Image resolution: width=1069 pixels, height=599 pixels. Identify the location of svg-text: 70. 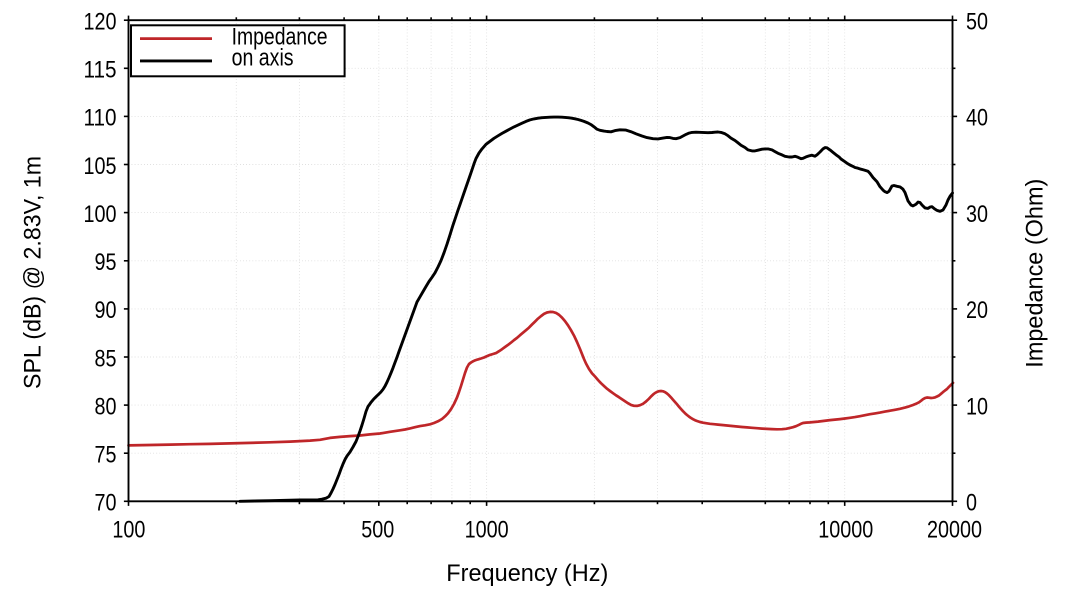
(106, 503).